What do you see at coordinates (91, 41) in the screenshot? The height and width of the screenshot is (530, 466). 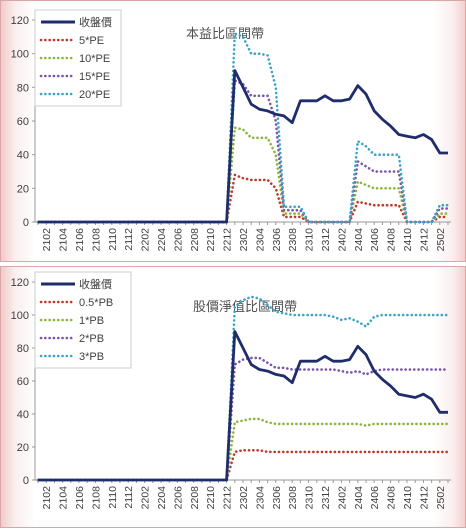 I see `legend-label-1: 5*PE` at bounding box center [91, 41].